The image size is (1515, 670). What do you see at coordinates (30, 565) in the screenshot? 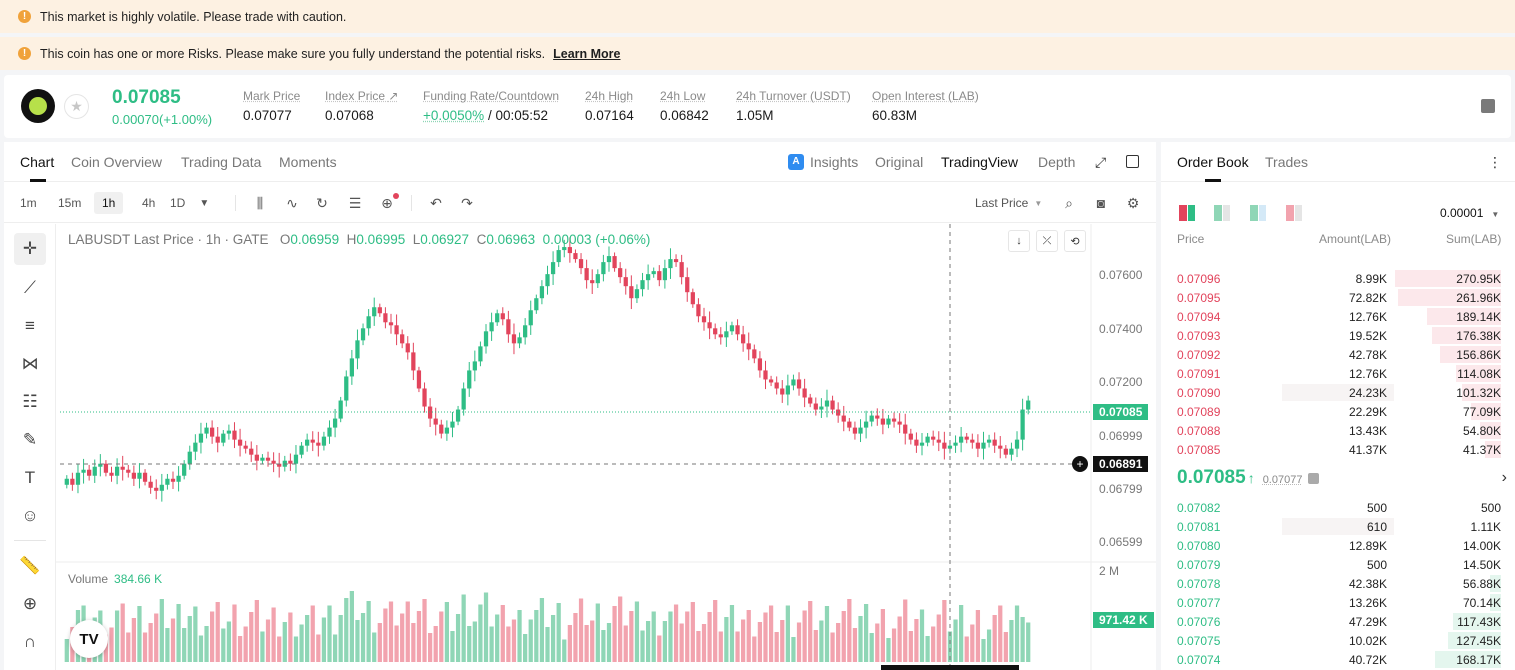
I see `measure-ruler-icon: 📏` at bounding box center [30, 565].